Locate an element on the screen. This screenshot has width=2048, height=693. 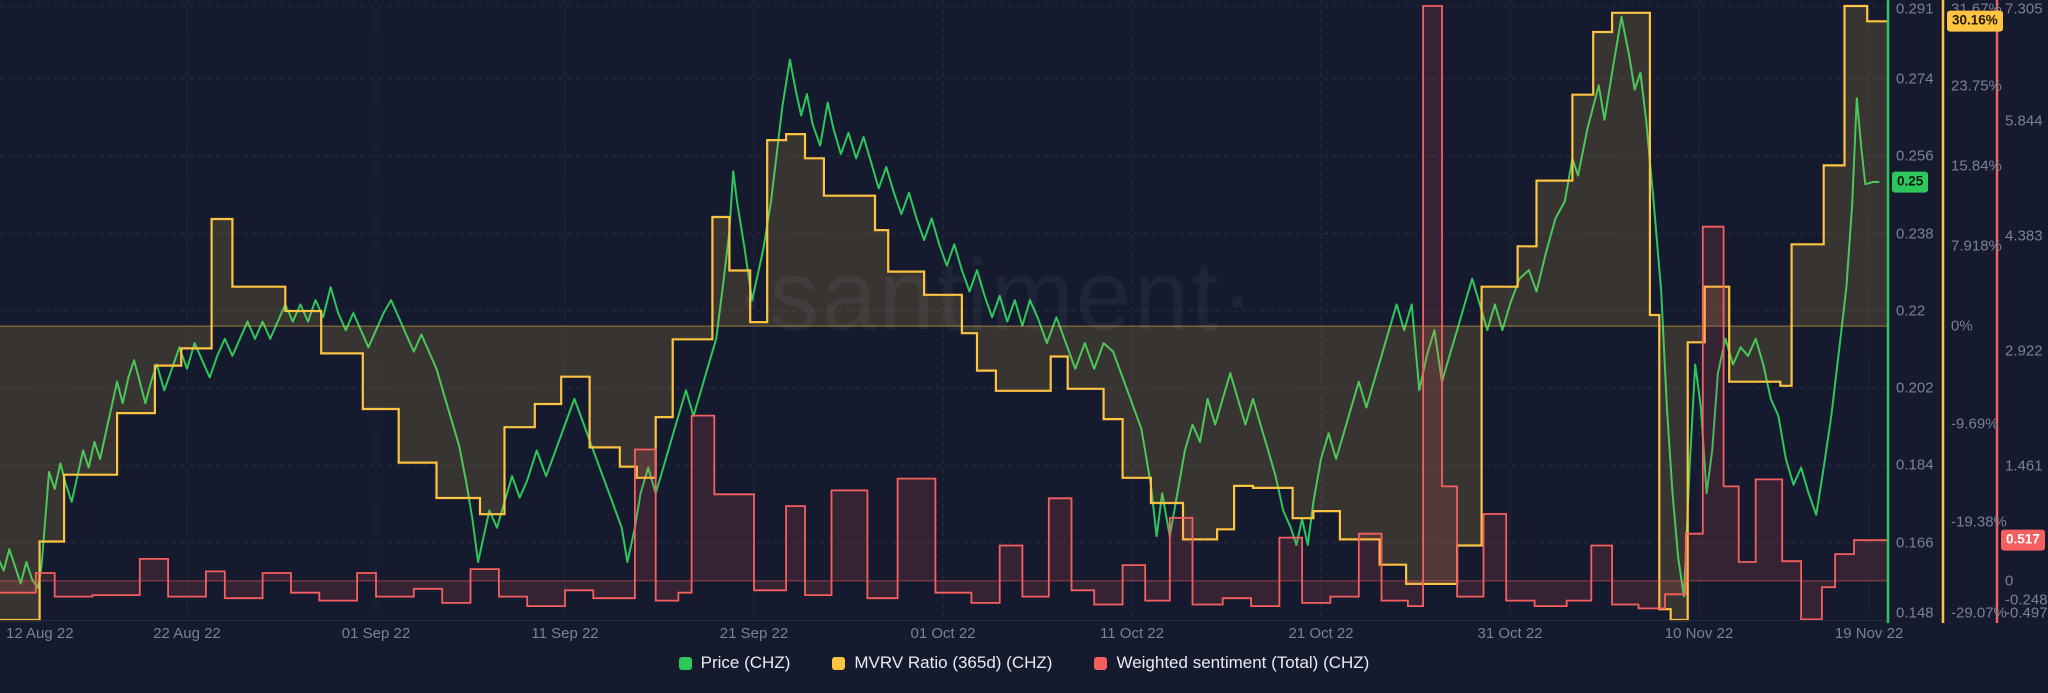
legend-label: Price (CHZ) is located at coordinates (745, 662).